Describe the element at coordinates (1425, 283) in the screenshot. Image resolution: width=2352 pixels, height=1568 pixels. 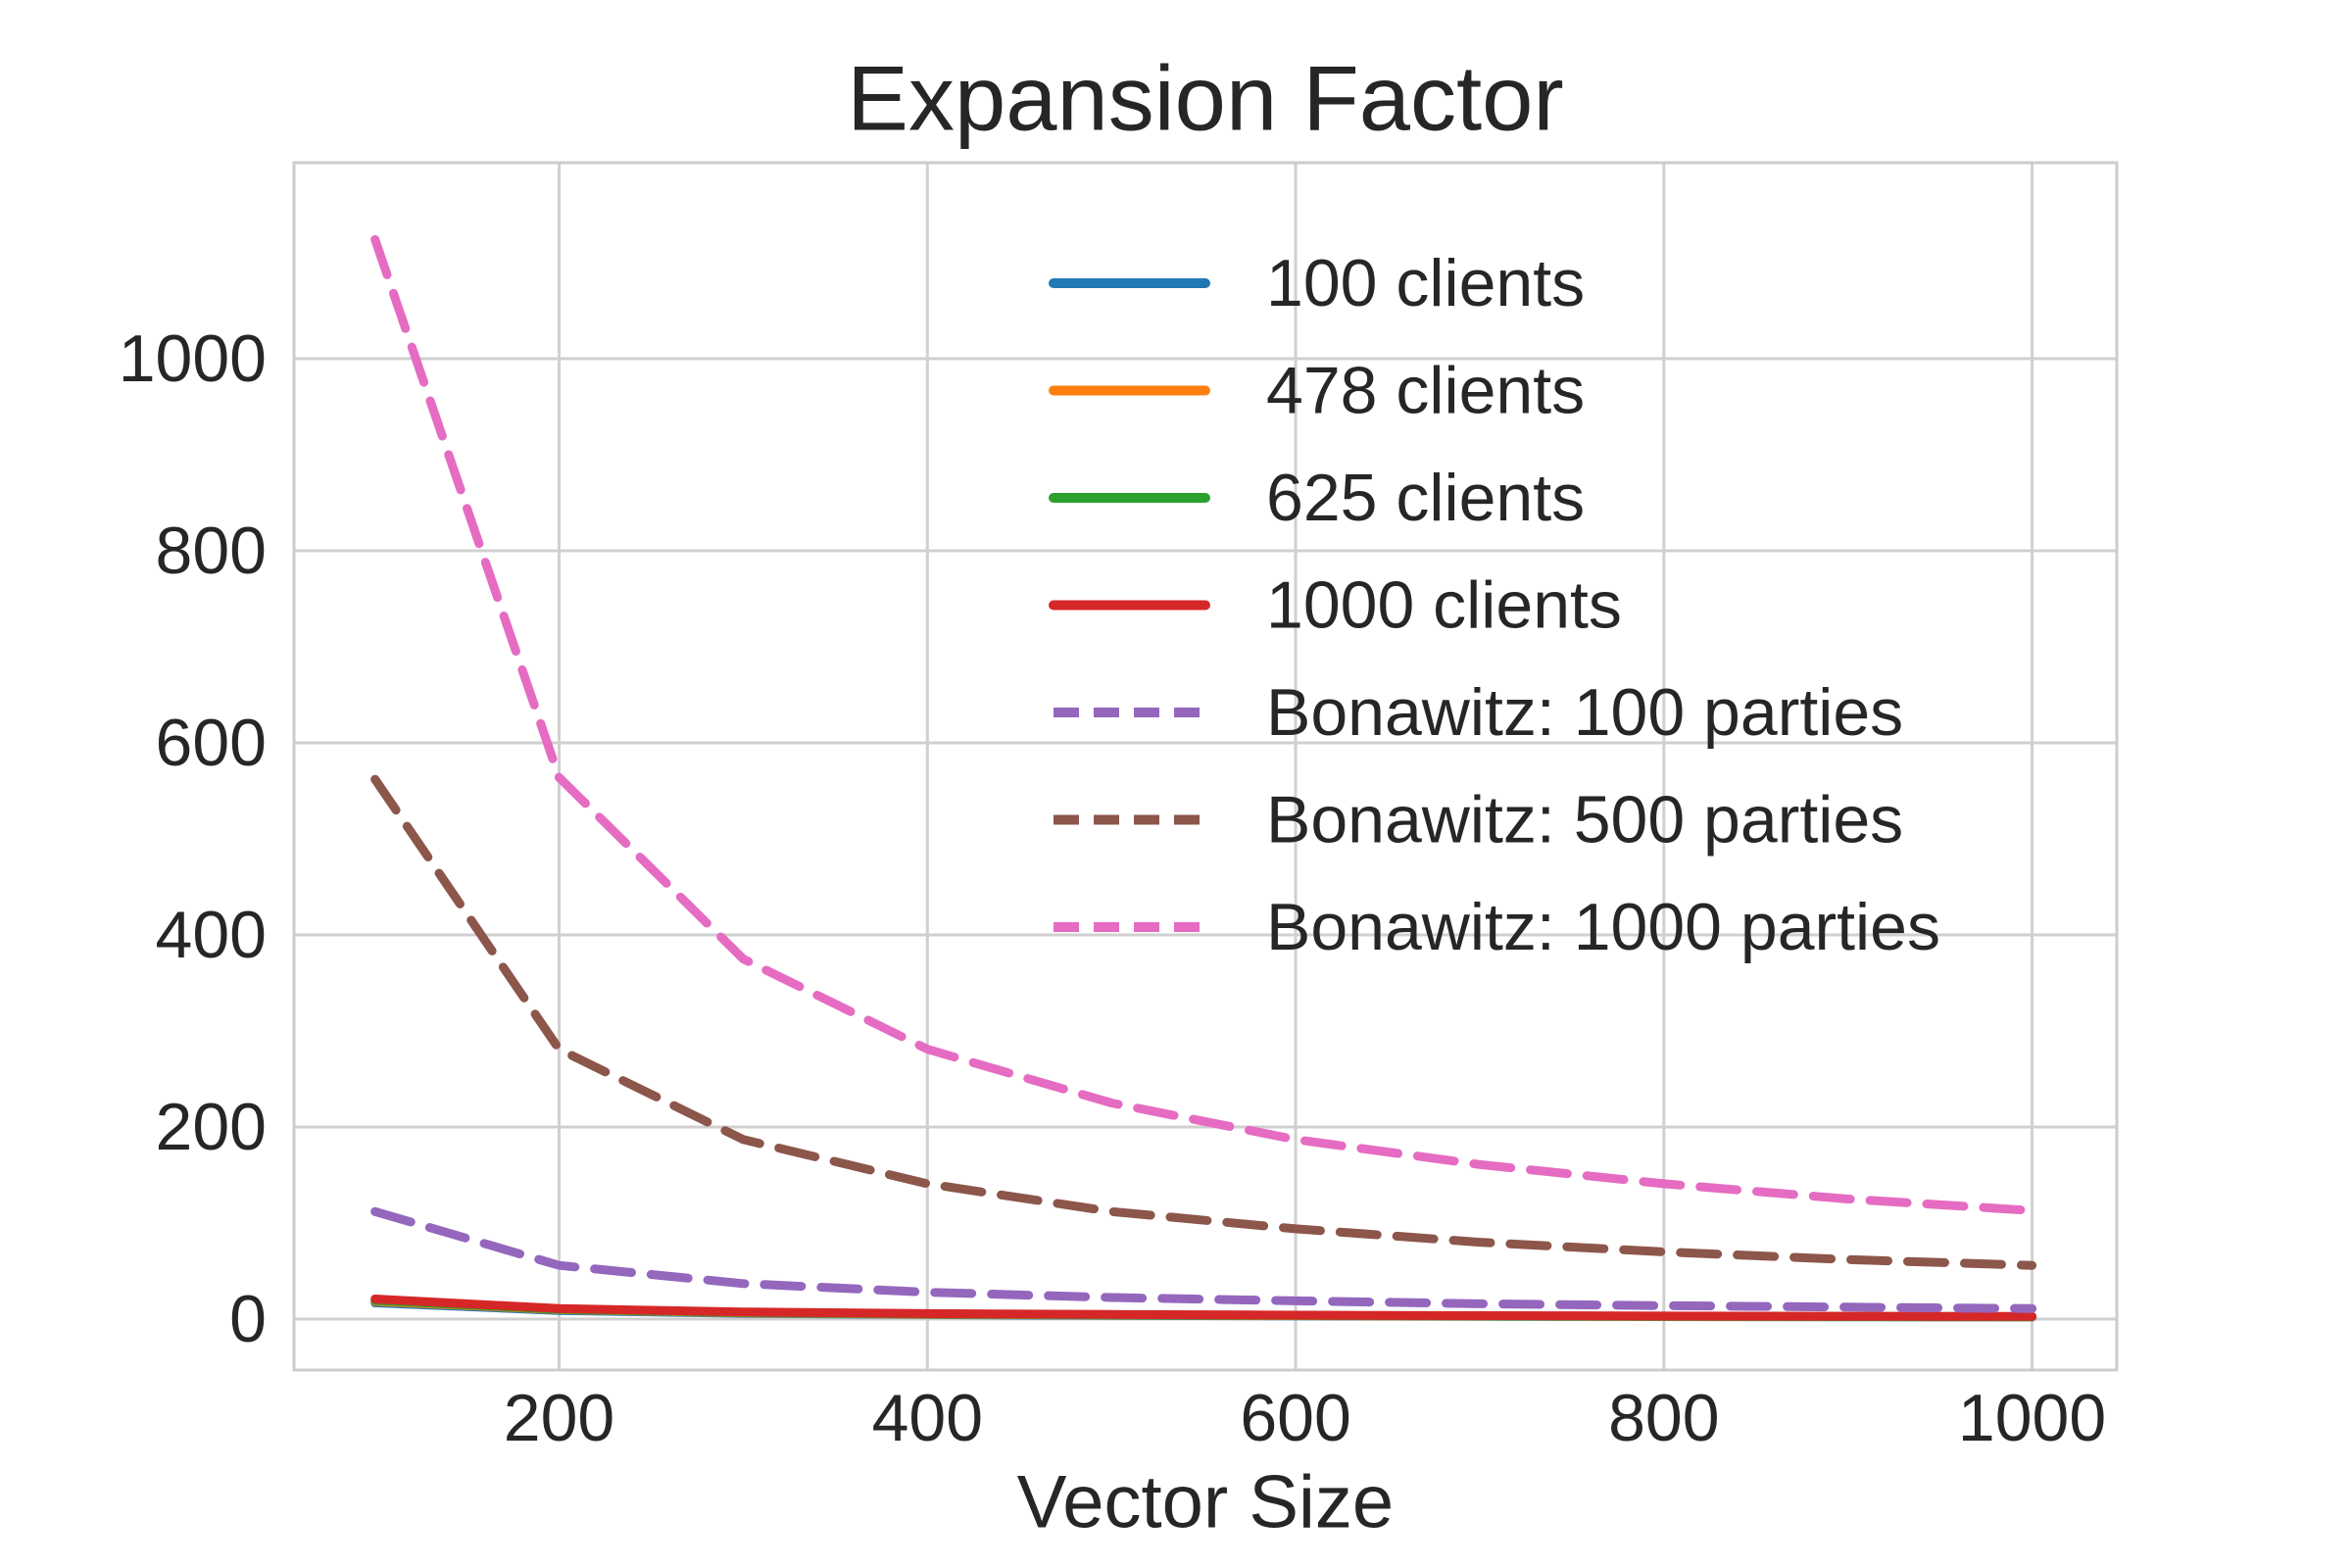
I see `legend-label-100-clients: 100 clients` at that location.